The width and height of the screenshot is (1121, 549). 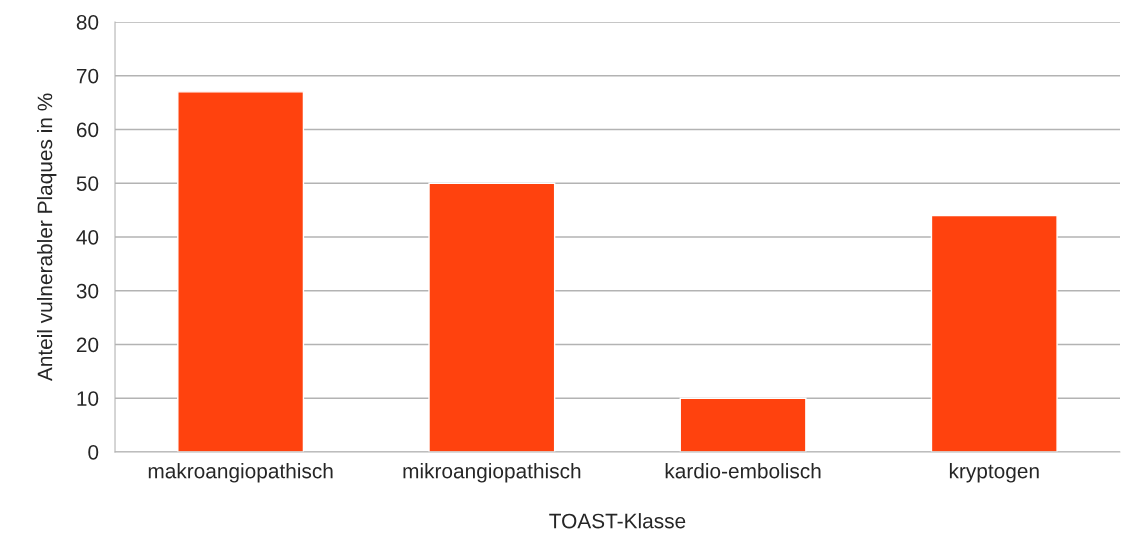 What do you see at coordinates (87, 76) in the screenshot?
I see `y-tick-label: 70` at bounding box center [87, 76].